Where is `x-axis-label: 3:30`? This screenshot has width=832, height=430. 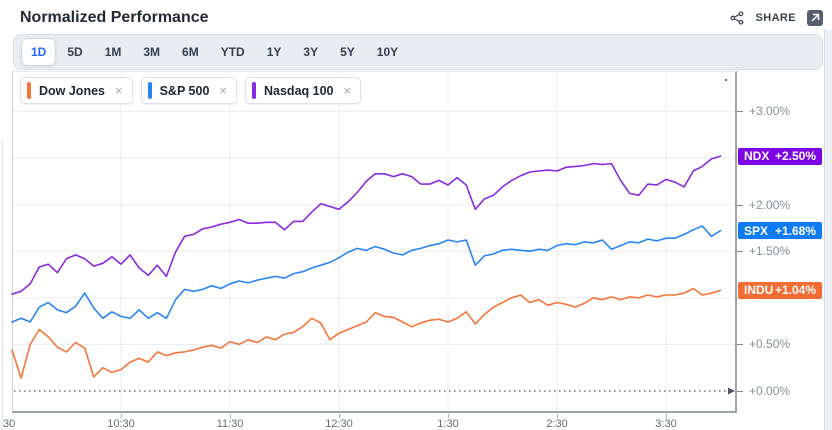
x-axis-label: 3:30 is located at coordinates (666, 424).